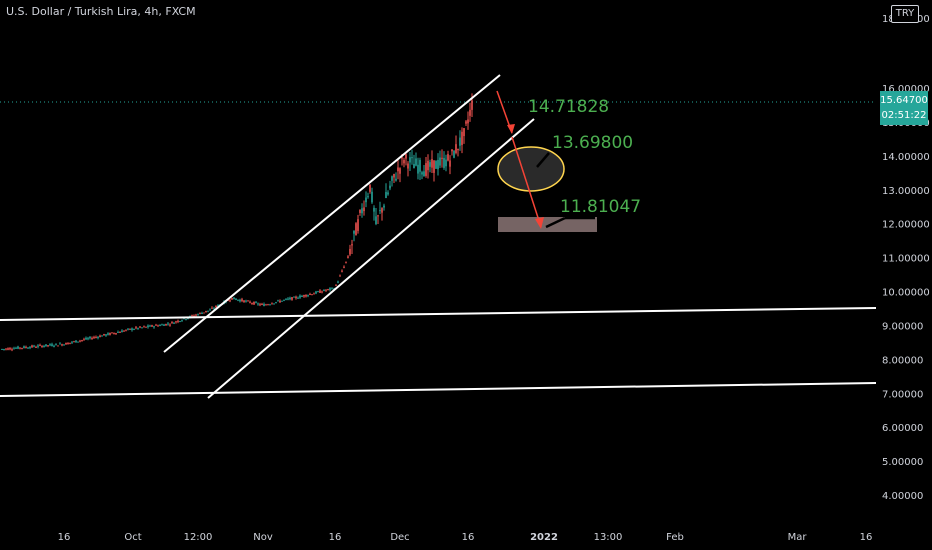  What do you see at coordinates (132, 537) in the screenshot?
I see `x-tick-label: Oct` at bounding box center [132, 537].